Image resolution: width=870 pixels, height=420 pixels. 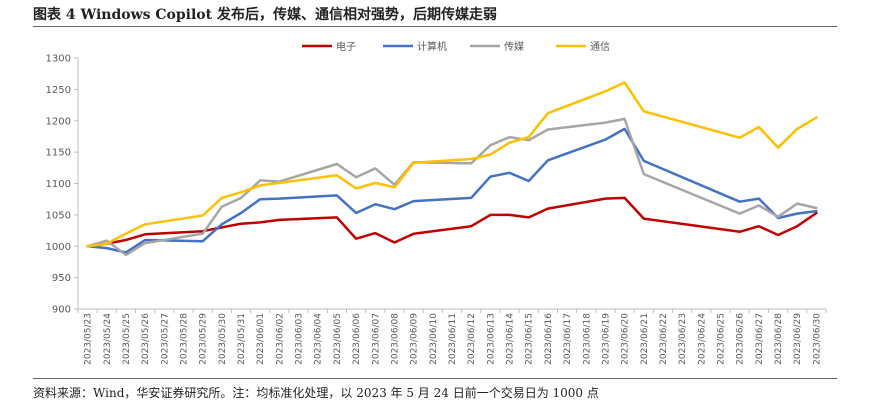 I want to click on x-tick-label: 2023/06/04, so click(x=319, y=339).